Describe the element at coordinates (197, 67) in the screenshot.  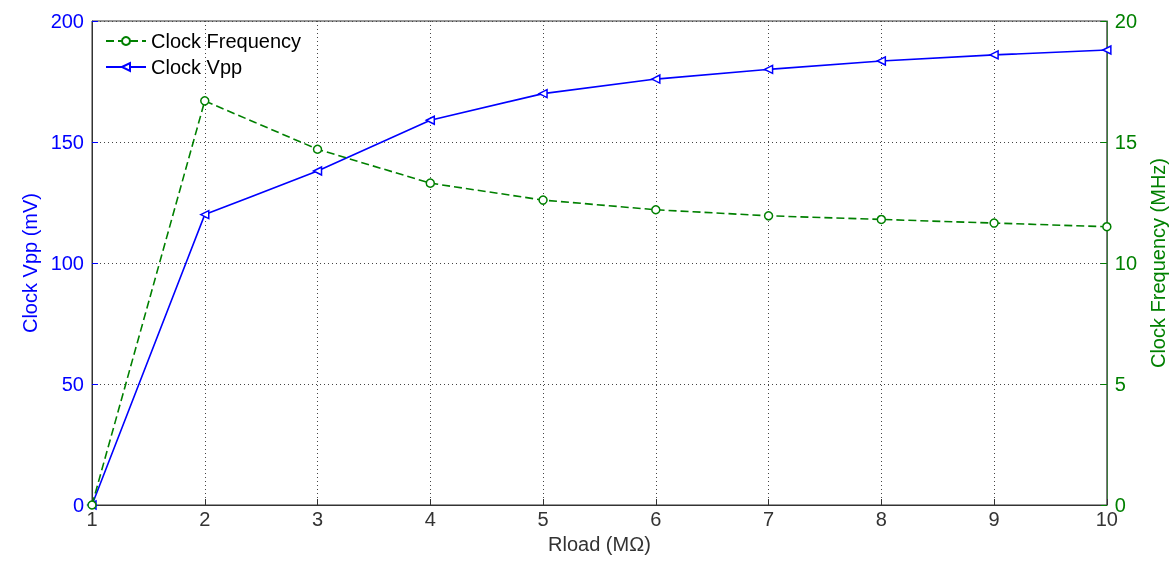
I see `legend-label: Clock Vpp` at that location.